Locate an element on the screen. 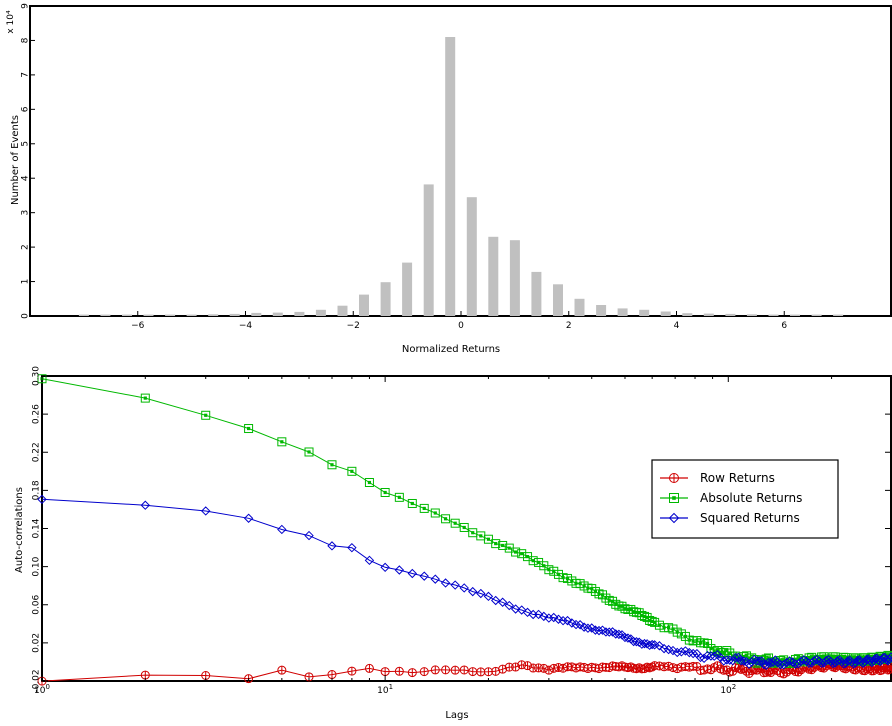  autocorrelation-y-axis-label: Auto-correlations is located at coordinates (19, 530).